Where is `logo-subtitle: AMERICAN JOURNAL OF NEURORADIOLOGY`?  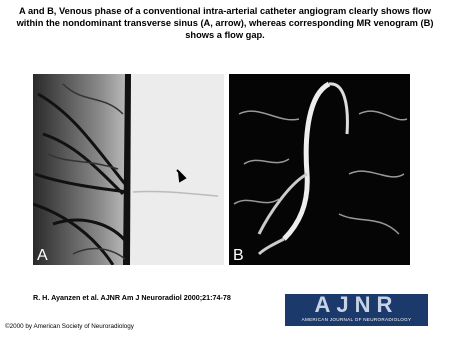 logo-subtitle: AMERICAN JOURNAL OF NEURORADIOLOGY is located at coordinates (356, 319).